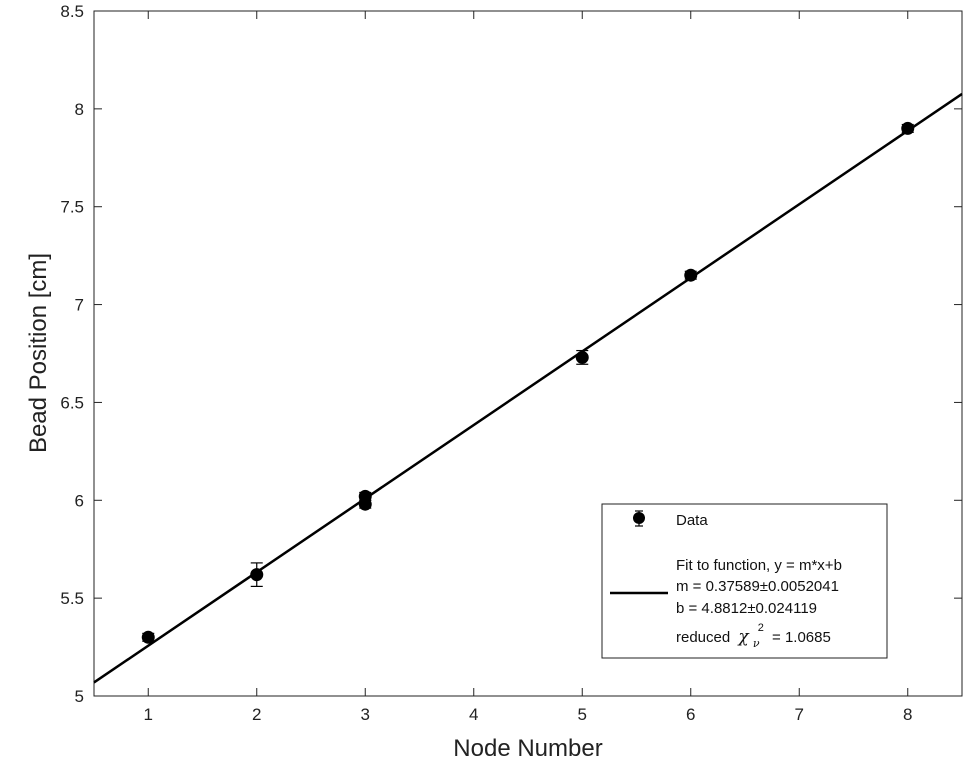  Describe the element at coordinates (703, 637) in the screenshot. I see `legend-chi-prefix: reduced` at that location.